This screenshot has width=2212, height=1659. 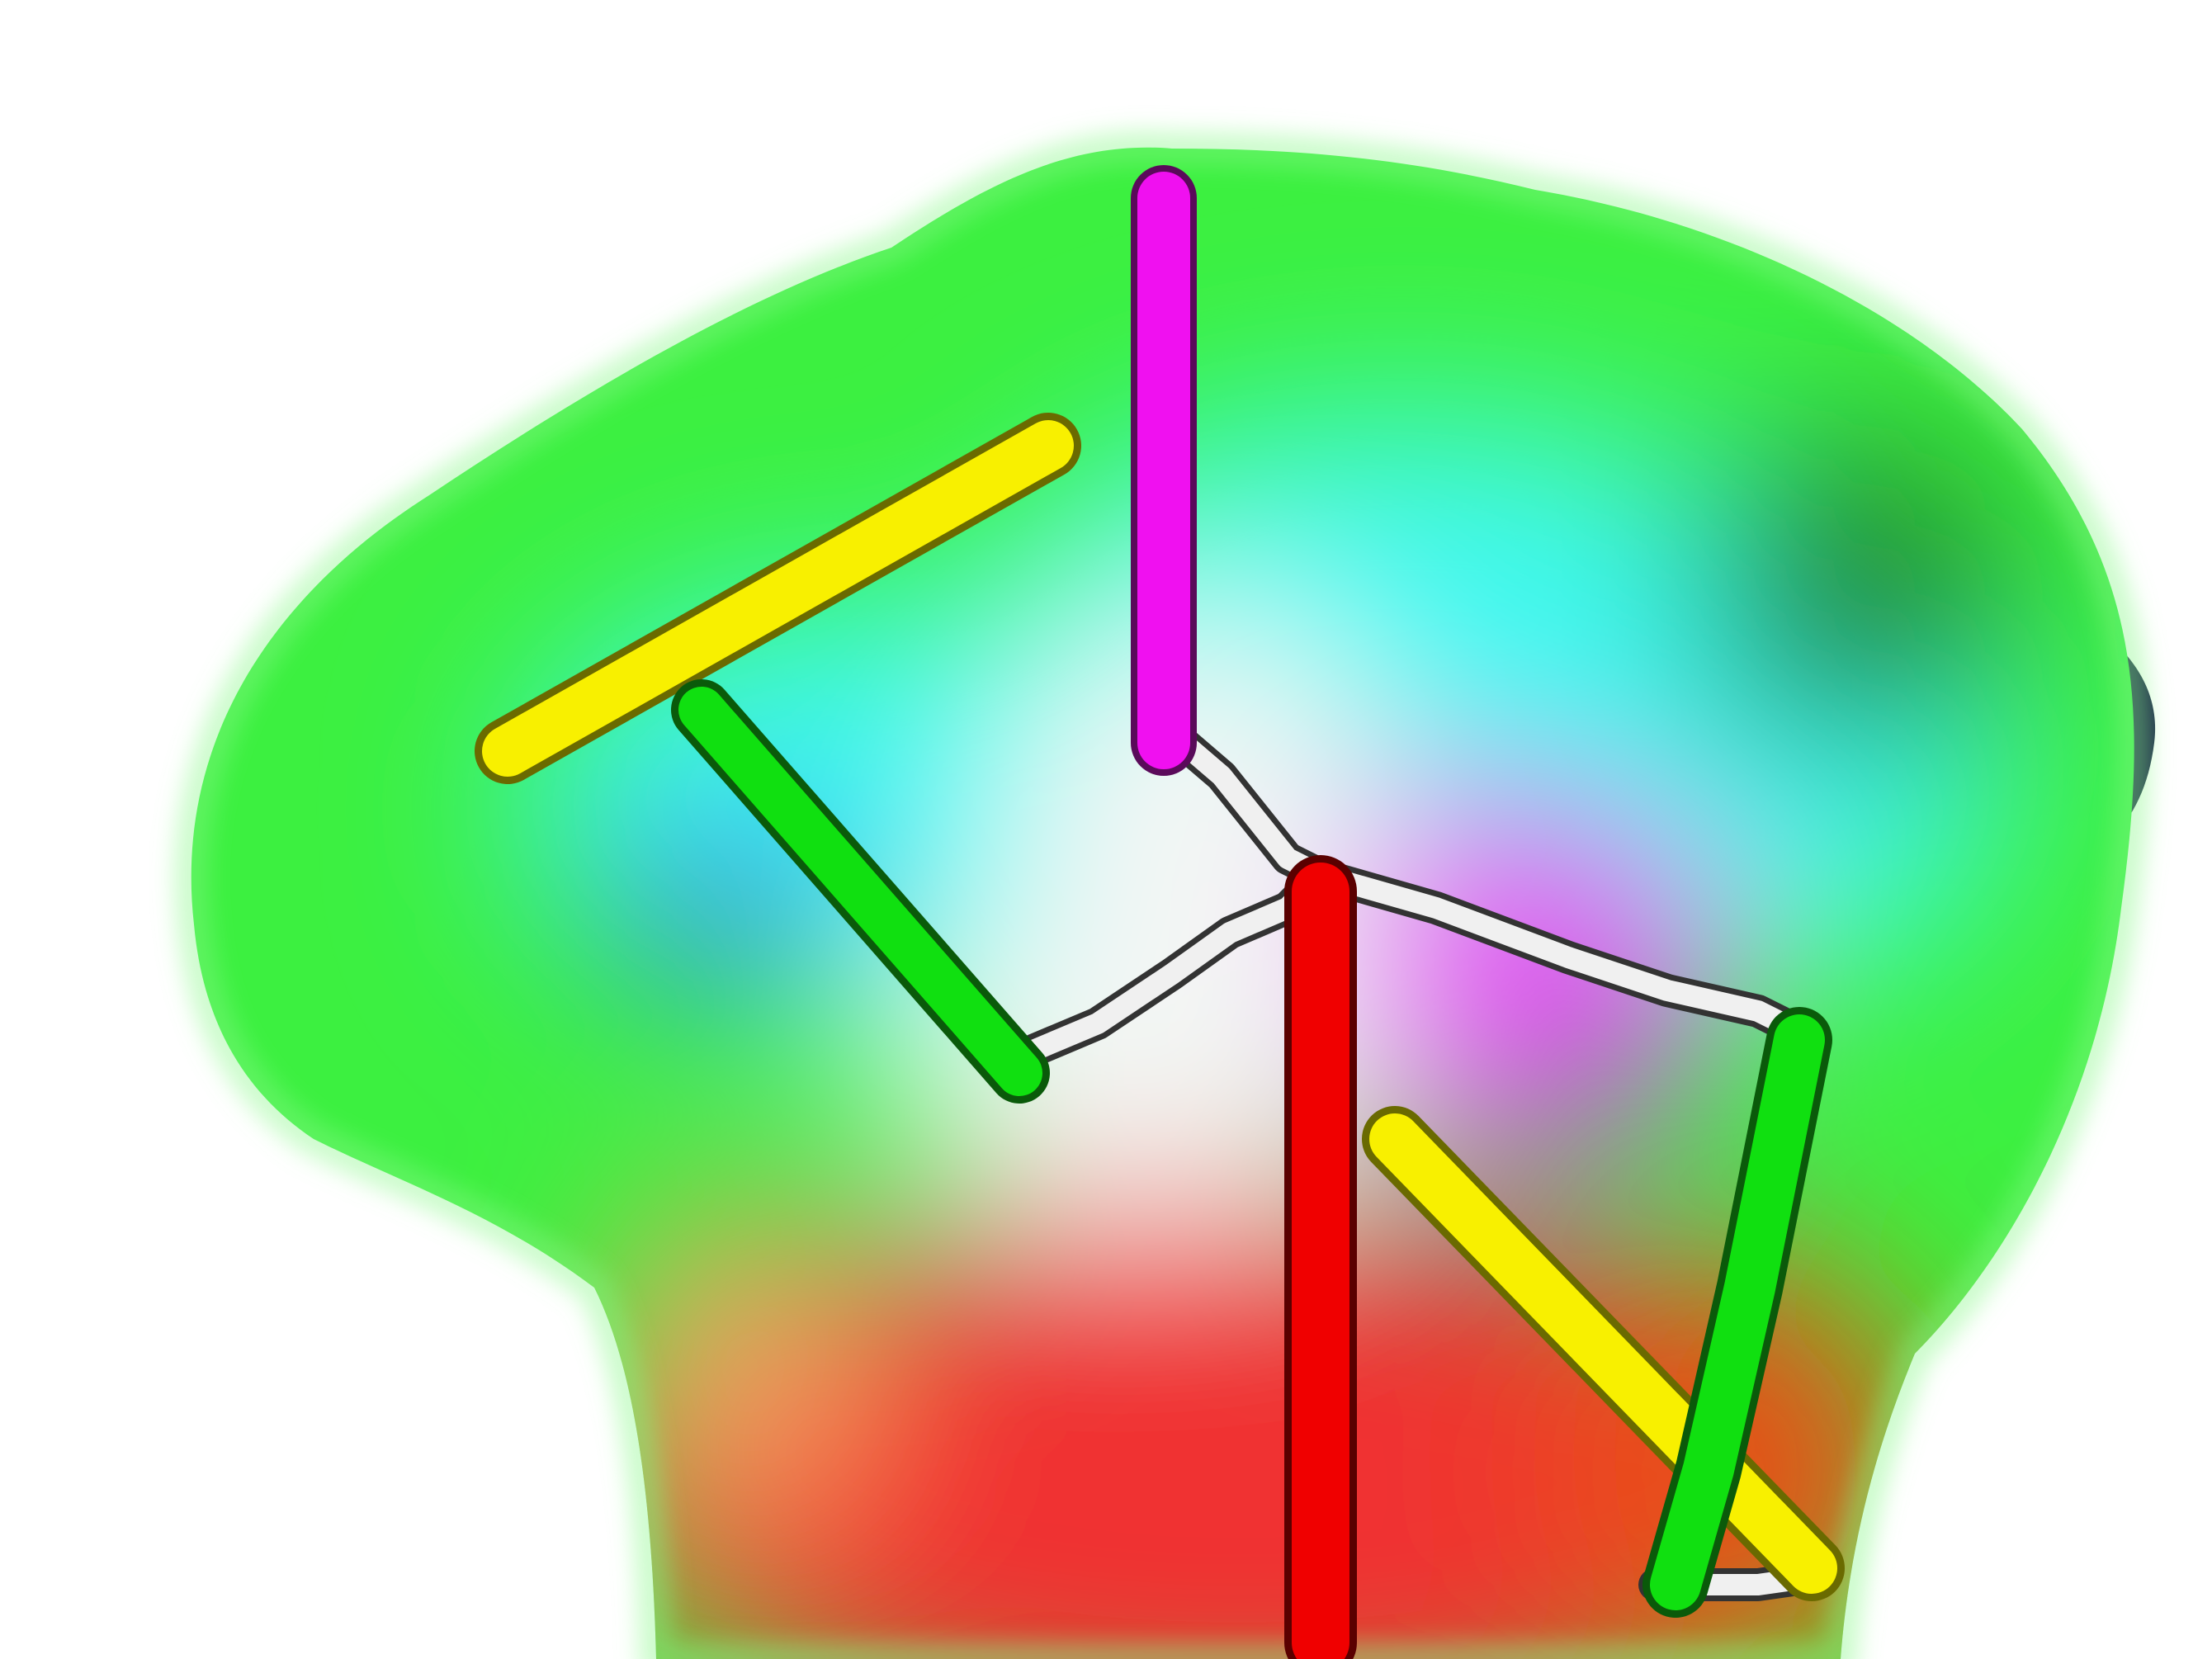 I want to click on limb-left-upper-arm, so click(x=778, y=598).